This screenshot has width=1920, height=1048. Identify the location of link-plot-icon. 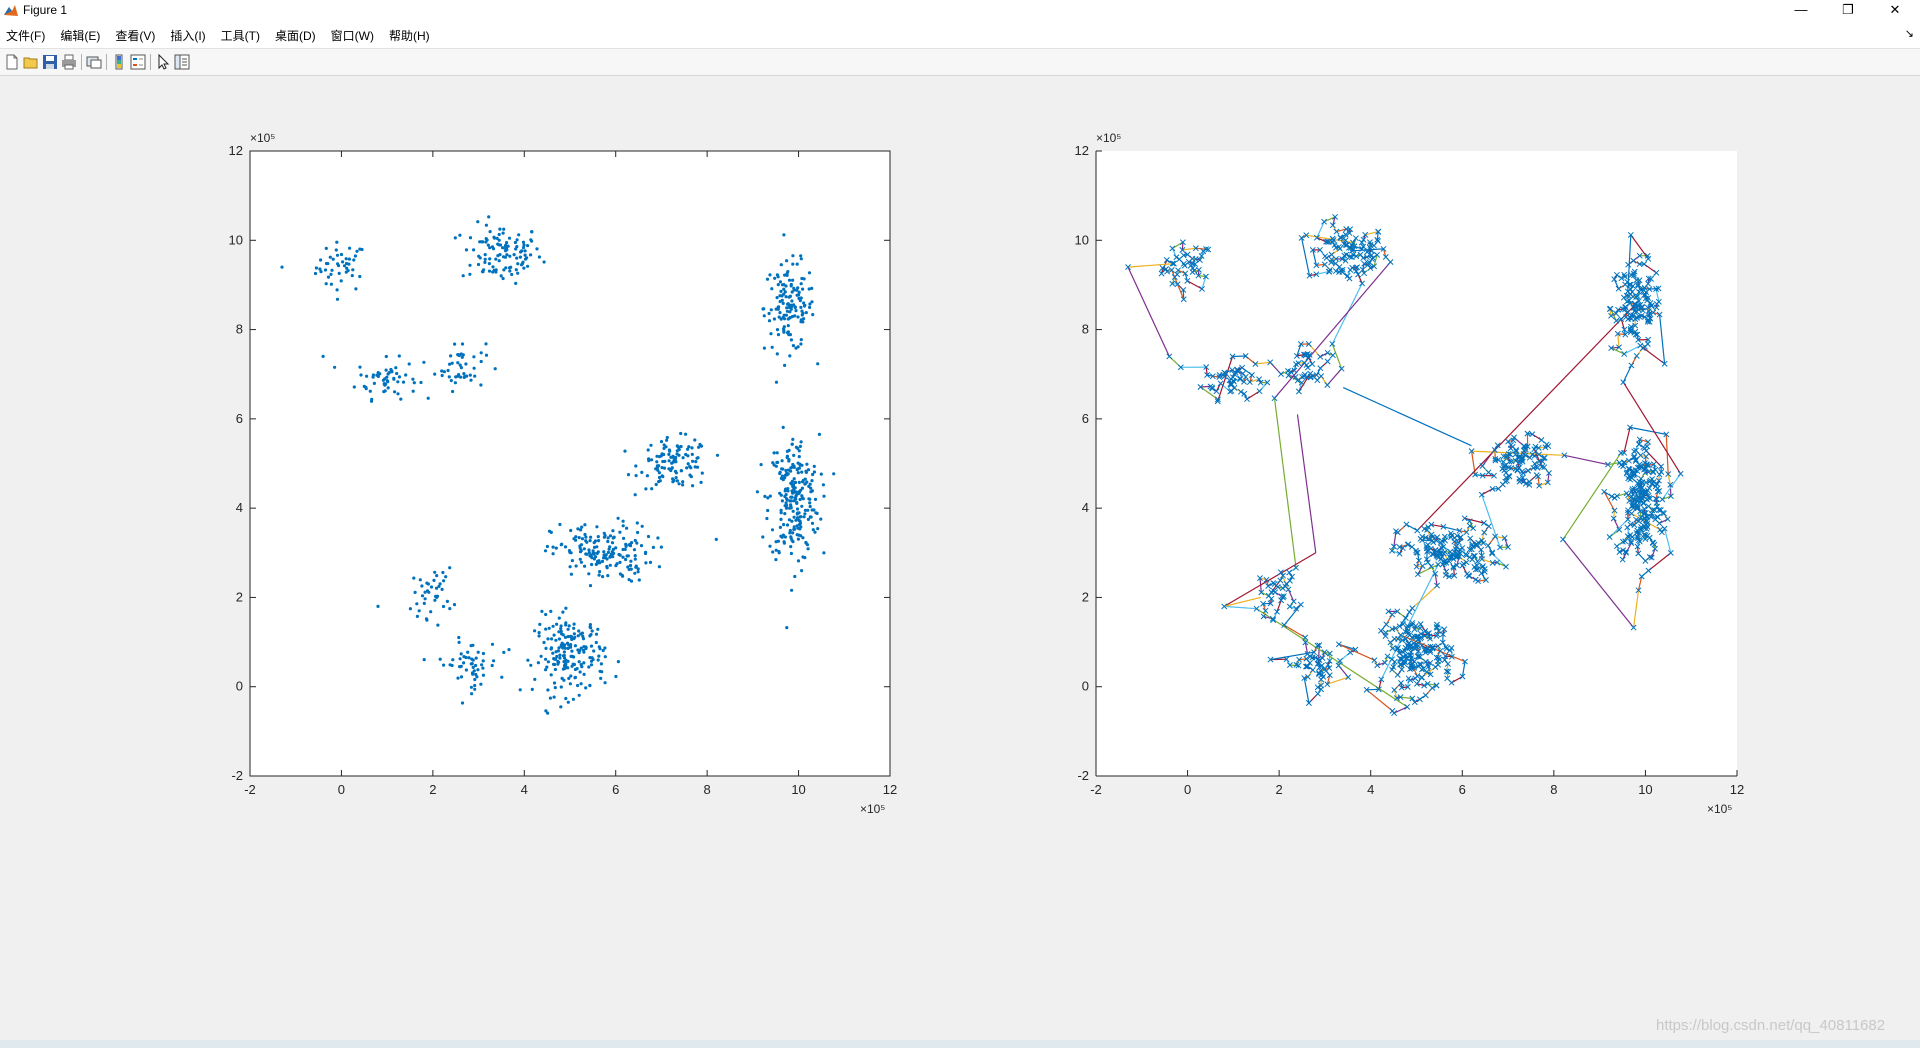
(94, 62).